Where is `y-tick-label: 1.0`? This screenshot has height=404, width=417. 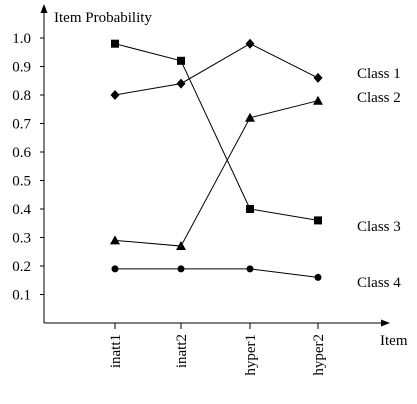 y-tick-label: 1.0 is located at coordinates (21, 39).